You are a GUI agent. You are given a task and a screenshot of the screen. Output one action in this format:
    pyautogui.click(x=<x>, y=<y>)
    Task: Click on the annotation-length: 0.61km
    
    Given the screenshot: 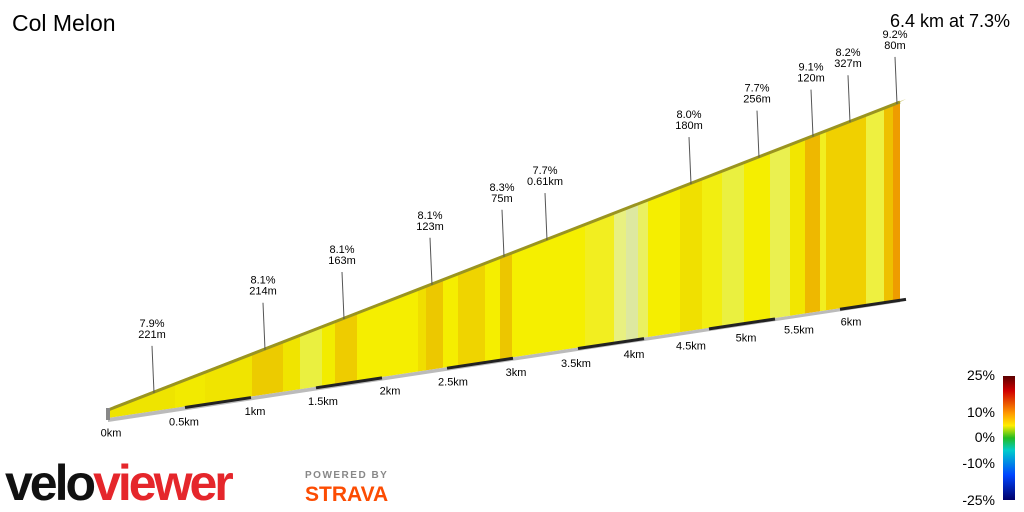 What is the action you would take?
    pyautogui.click(x=545, y=182)
    